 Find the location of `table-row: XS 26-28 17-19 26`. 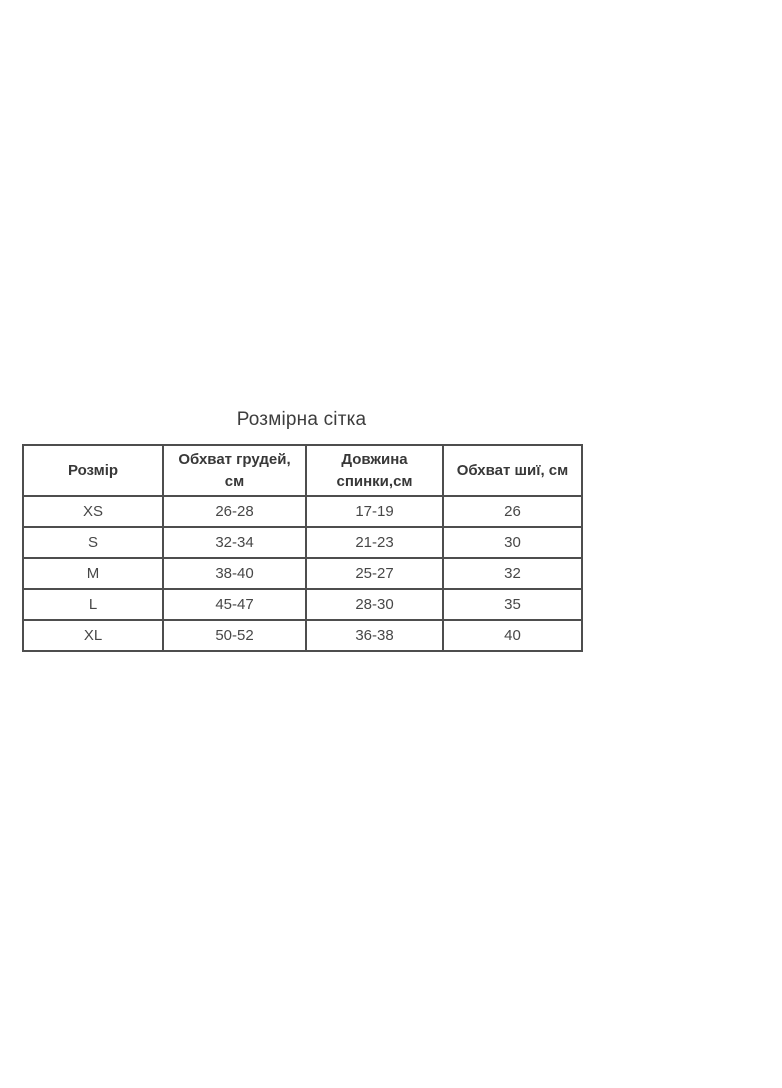

table-row: XS 26-28 17-19 26 is located at coordinates (302, 511).